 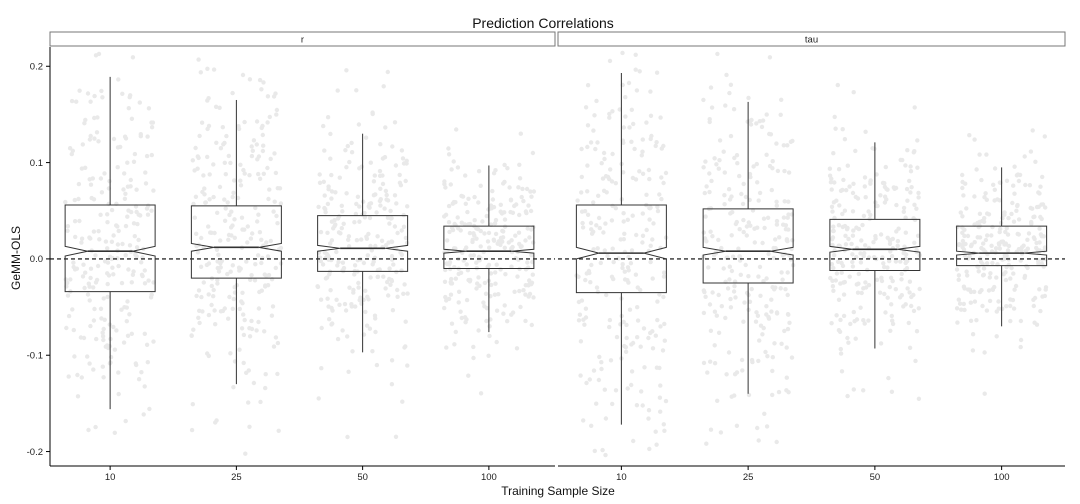 What do you see at coordinates (35, 452) in the screenshot?
I see `y-tick-label: -0.2` at bounding box center [35, 452].